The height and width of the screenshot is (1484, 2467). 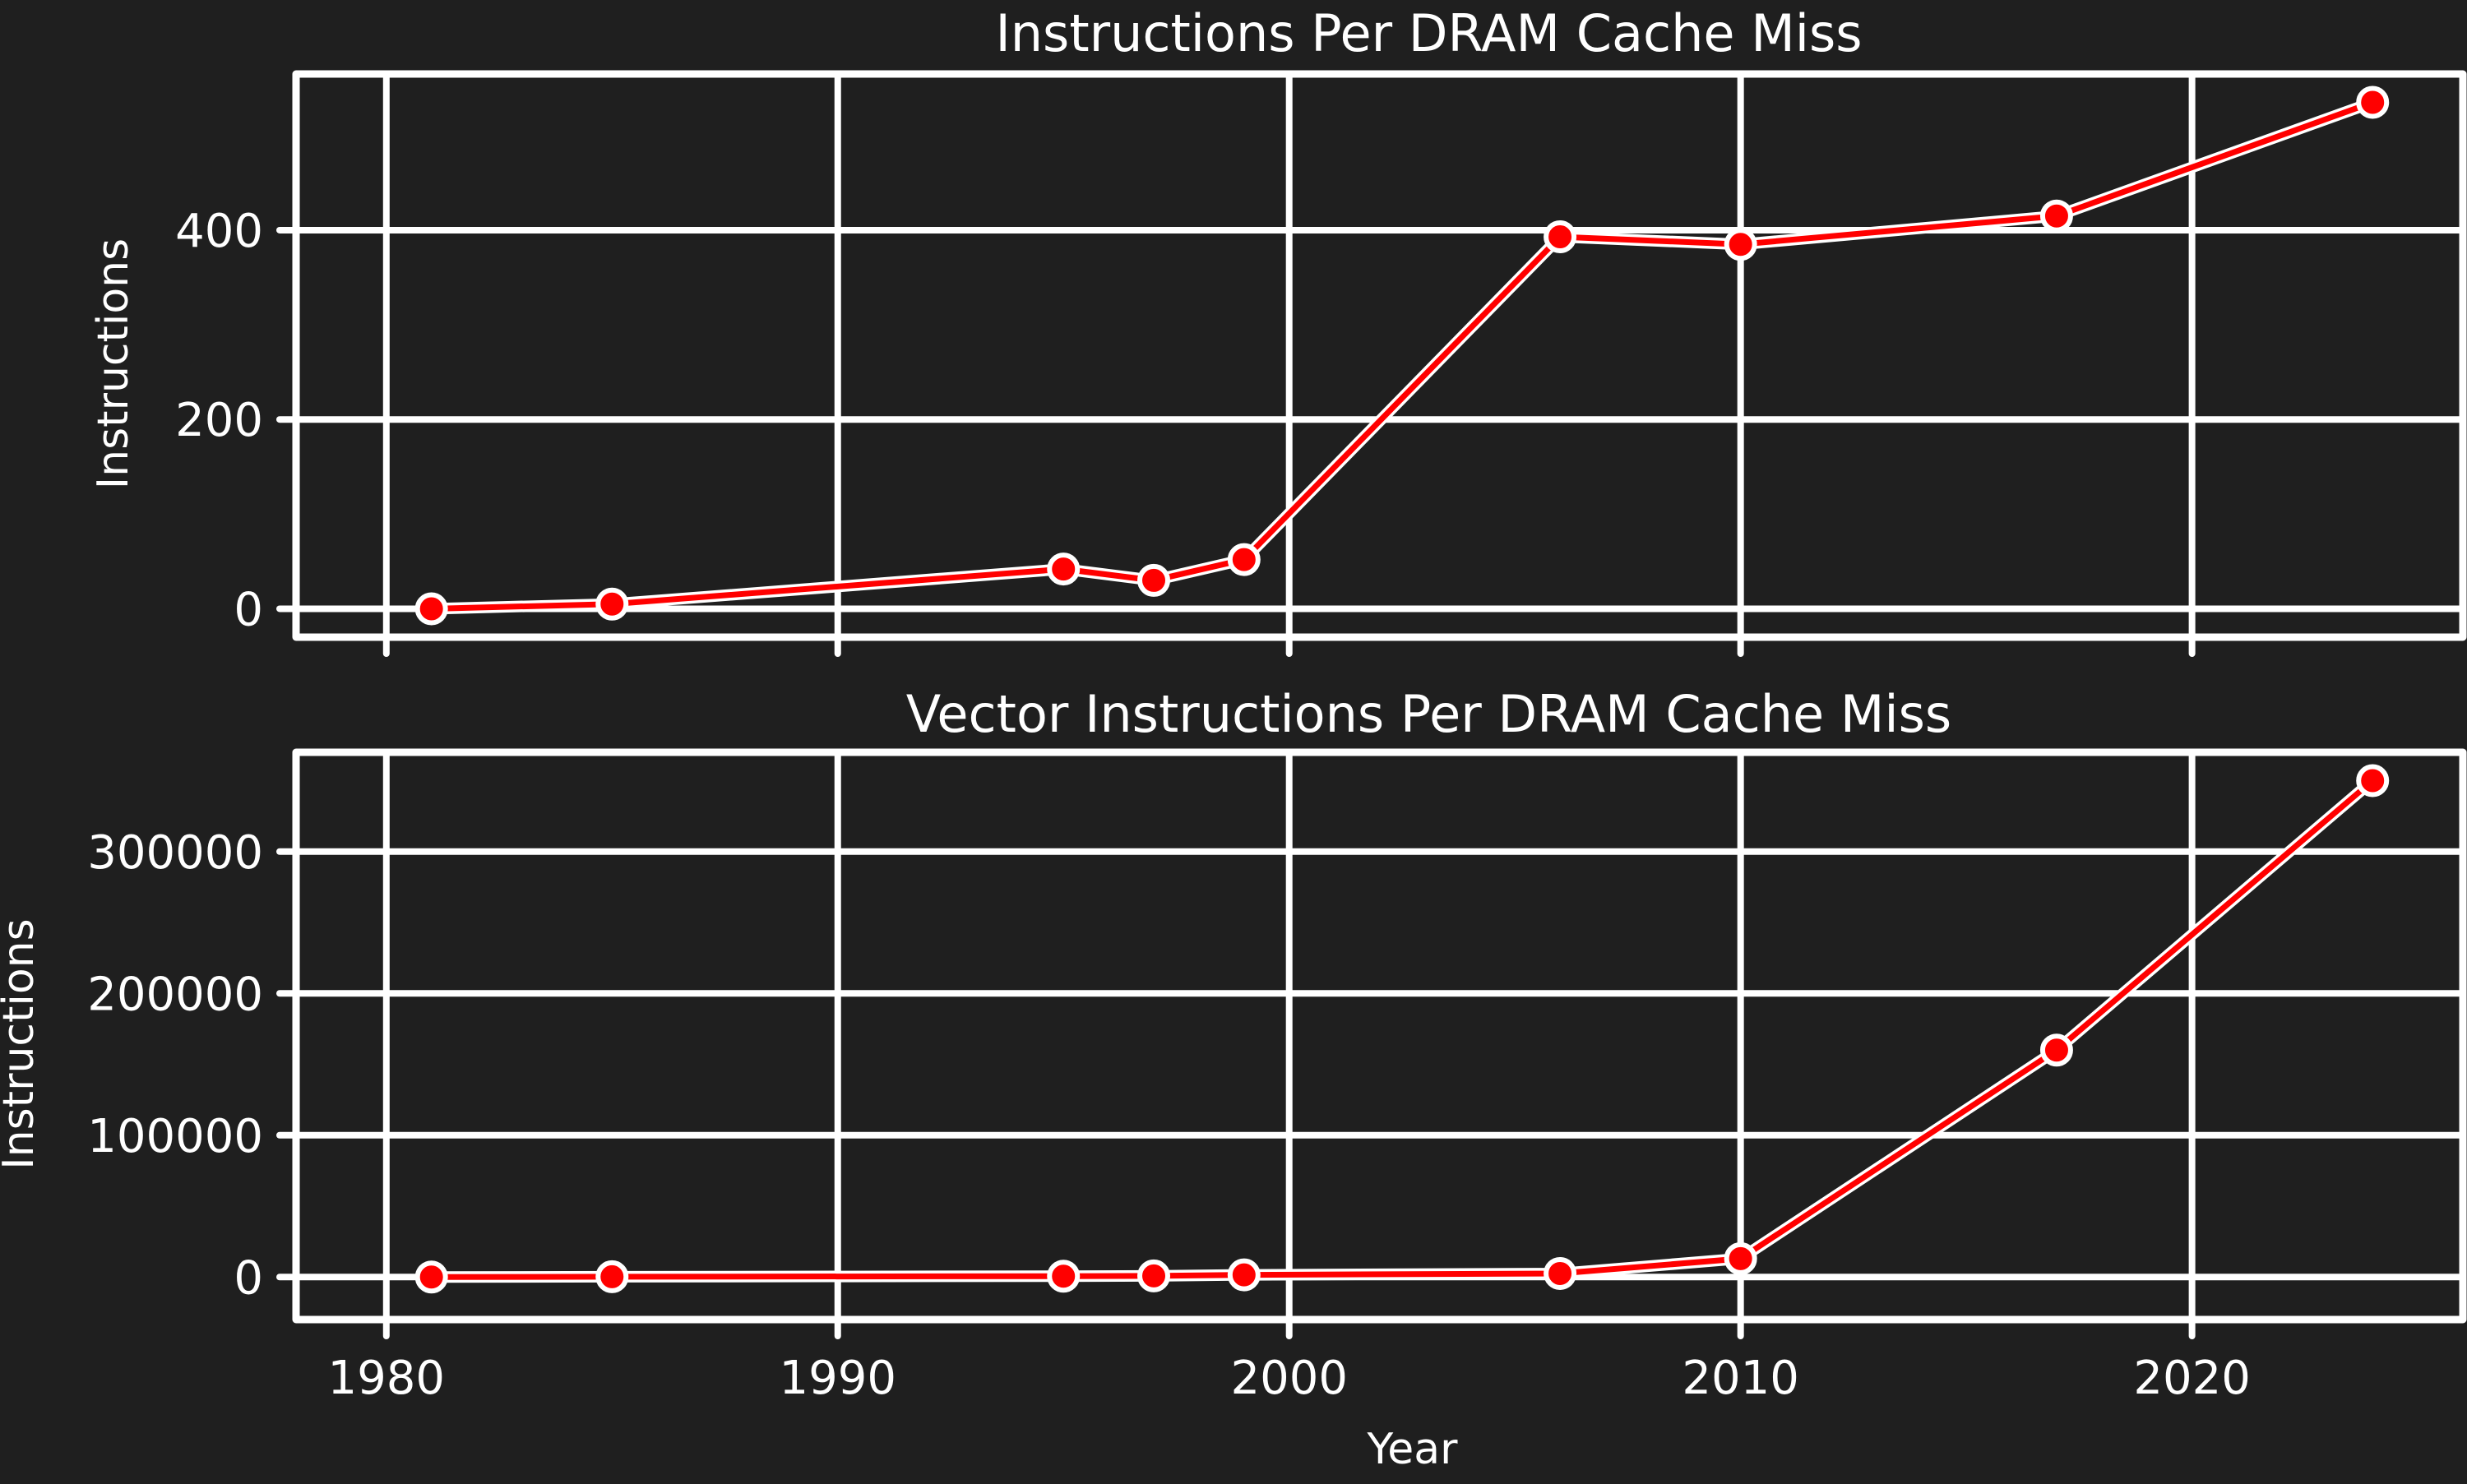 I want to click on panel-2-data-point-1997, so click(x=1154, y=1276).